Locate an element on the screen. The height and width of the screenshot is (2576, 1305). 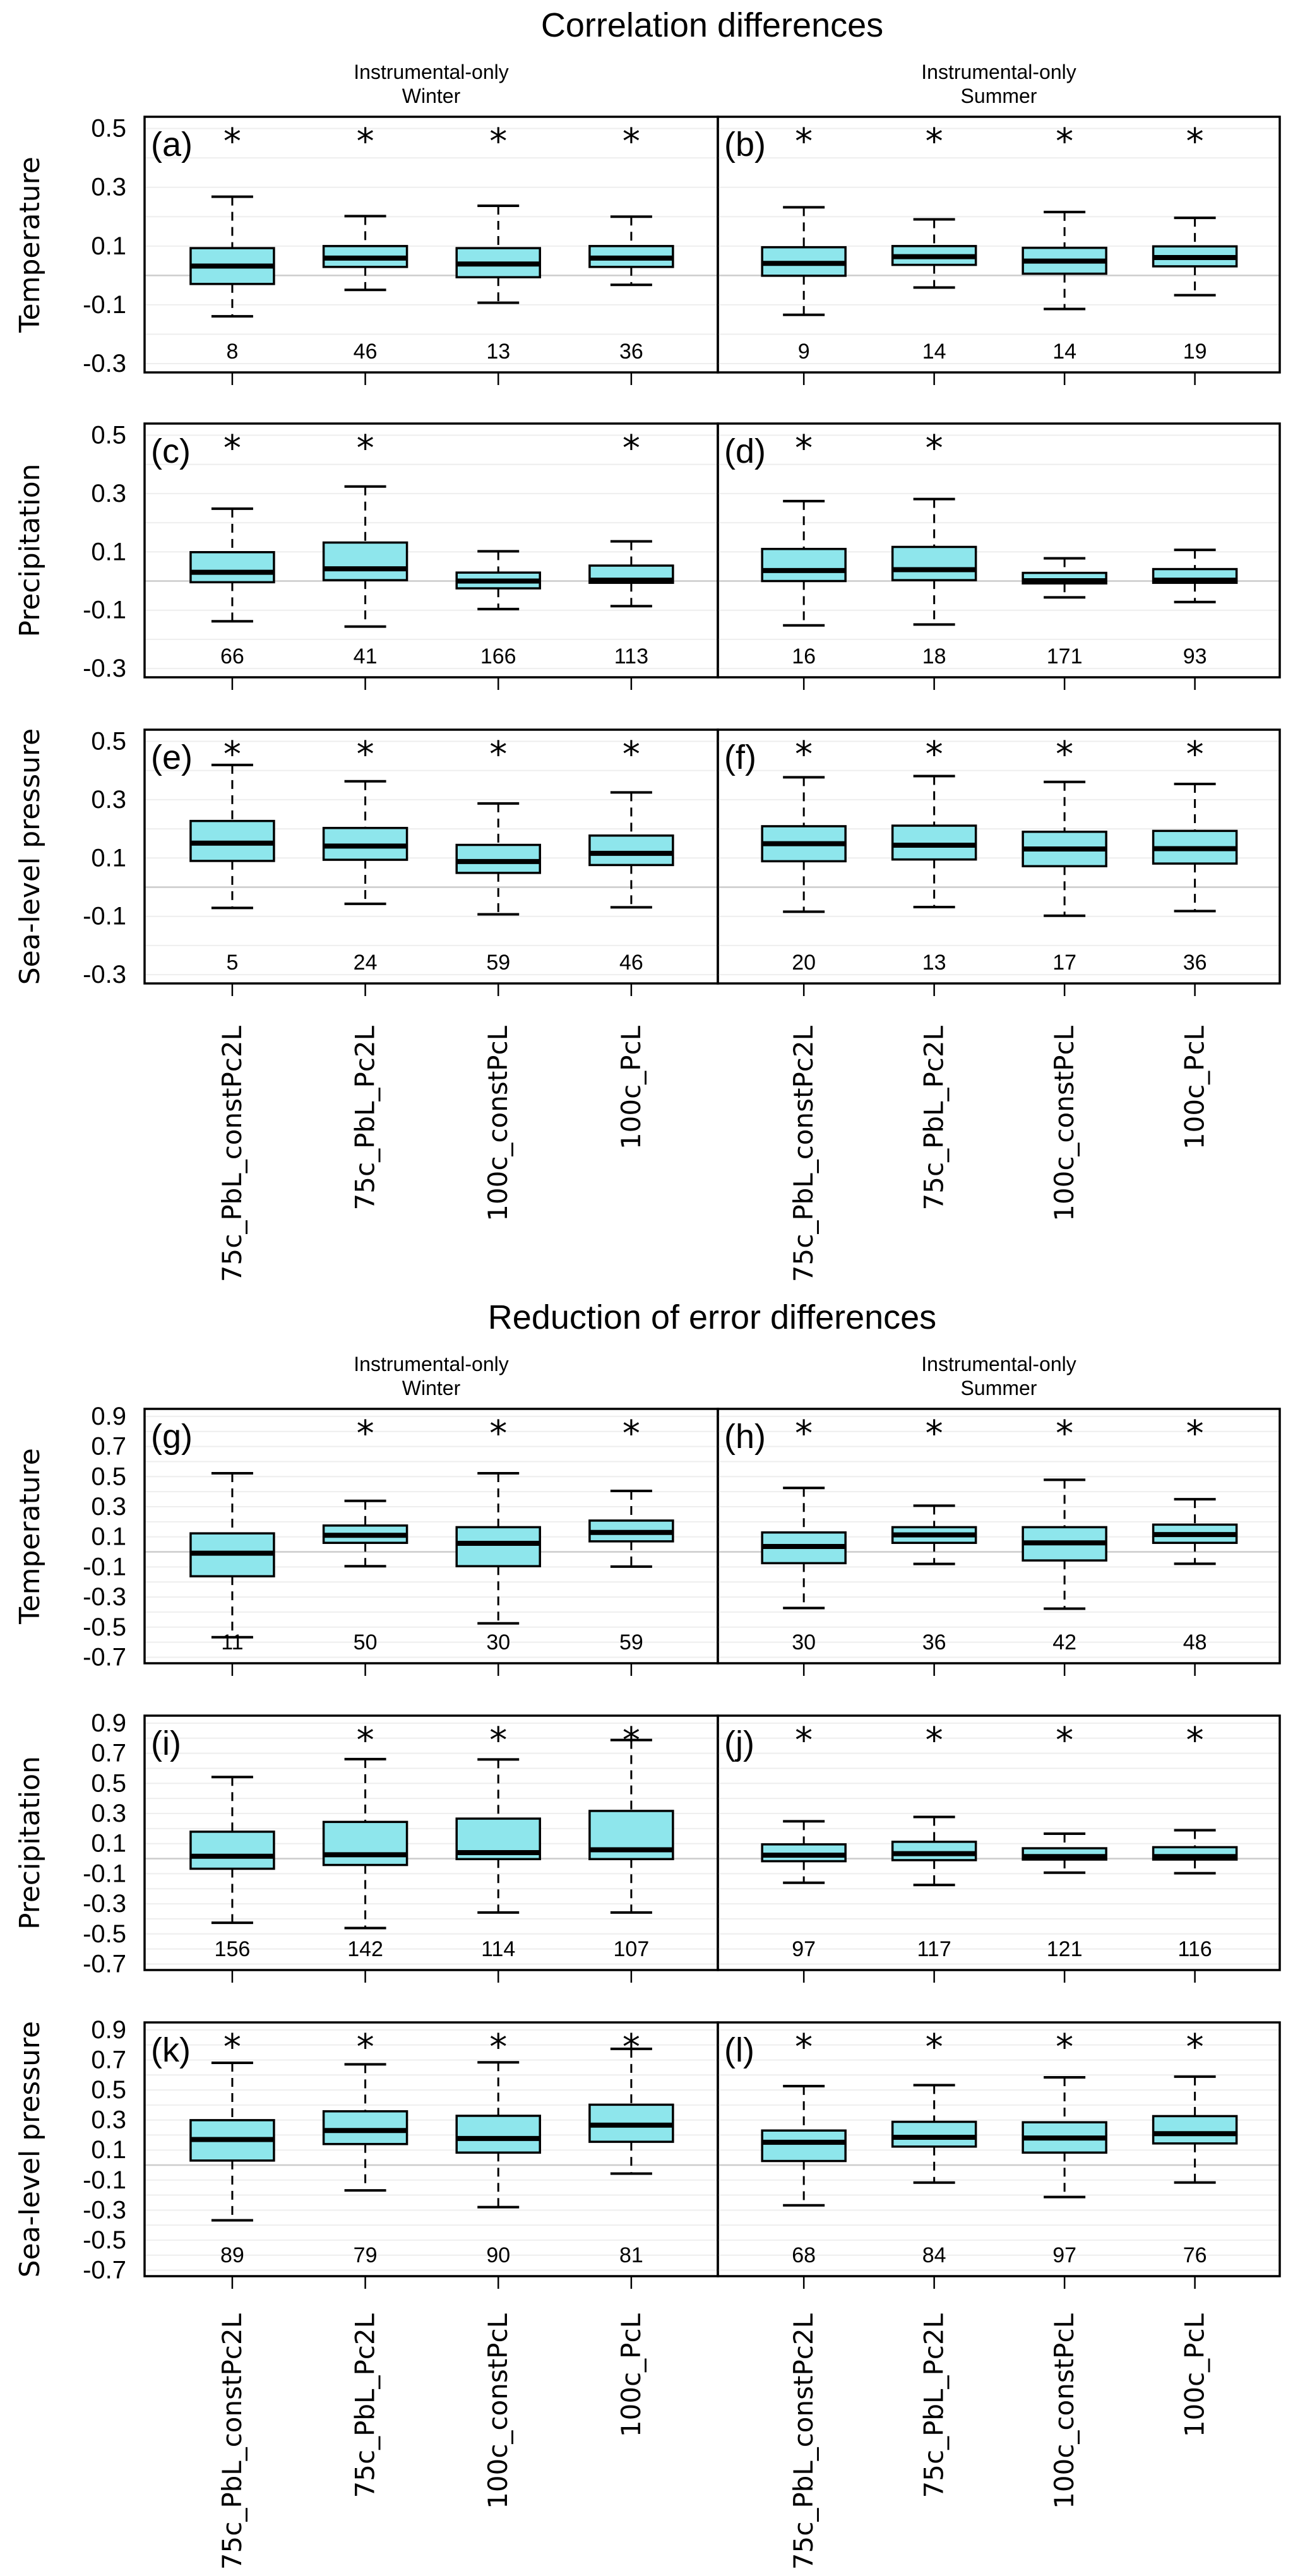
count-label: 24 is located at coordinates (366, 963).